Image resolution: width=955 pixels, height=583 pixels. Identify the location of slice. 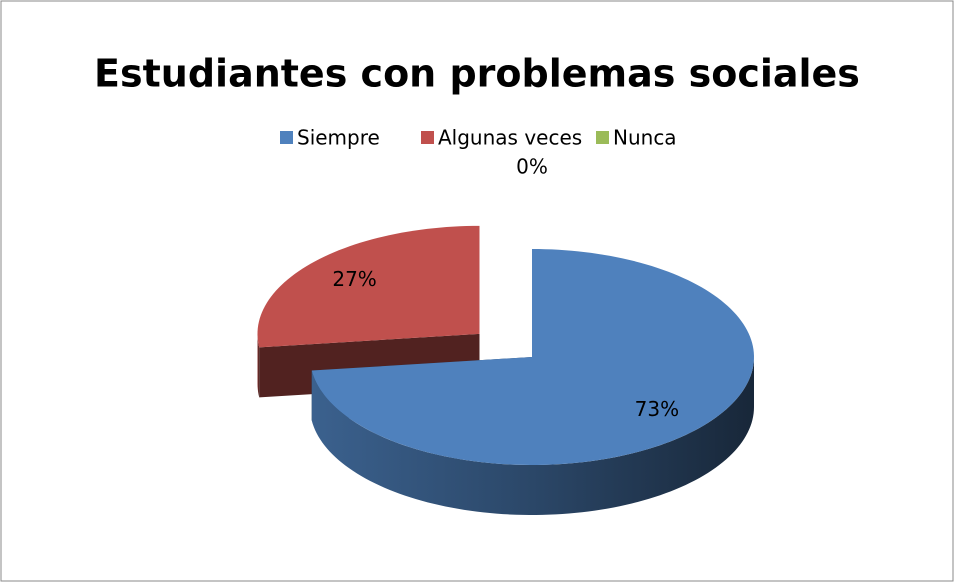
(368, 286).